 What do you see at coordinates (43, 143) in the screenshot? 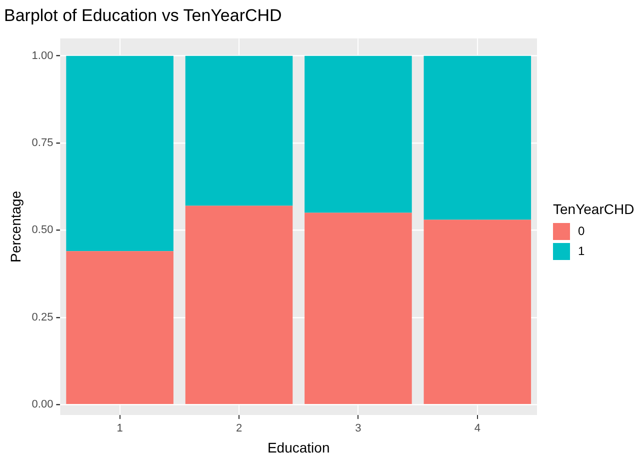
I see `y-tick-label: 0.75` at bounding box center [43, 143].